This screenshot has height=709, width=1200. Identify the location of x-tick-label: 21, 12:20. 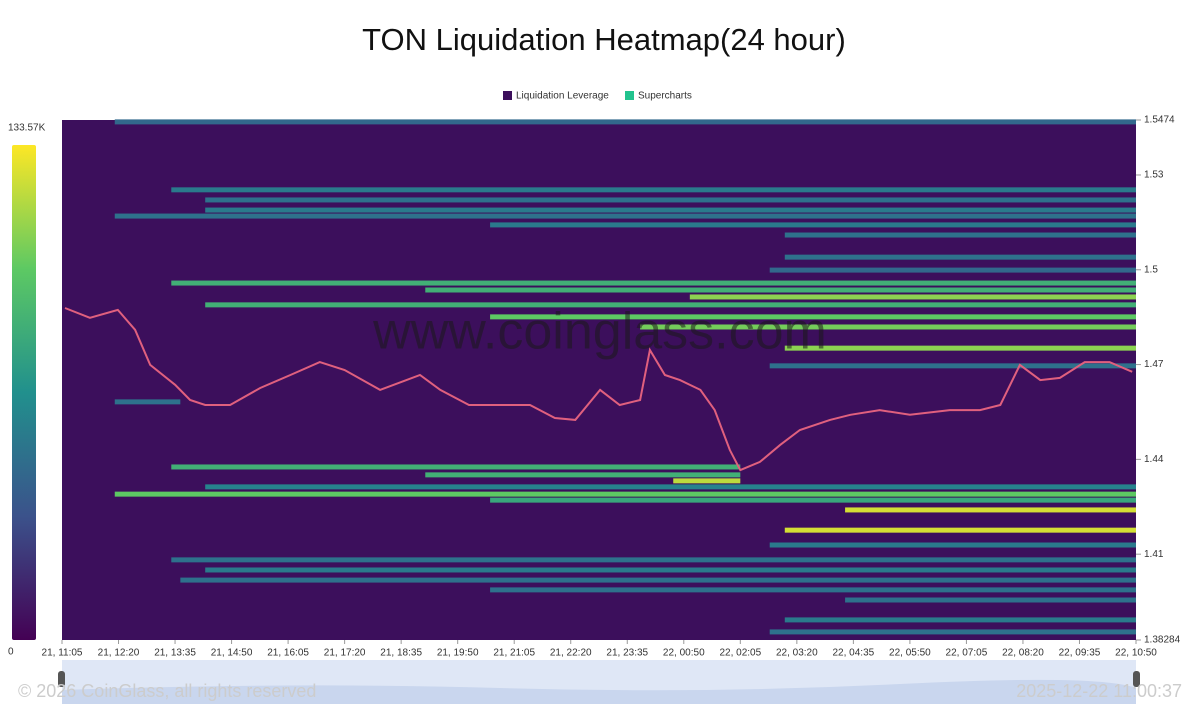
(119, 653).